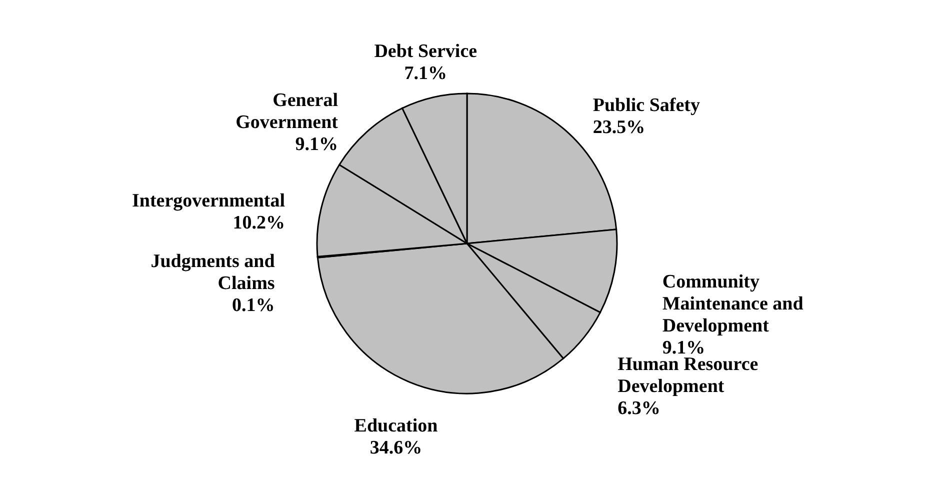 This screenshot has height=487, width=934. I want to click on data-label: 7.1%, so click(426, 73).